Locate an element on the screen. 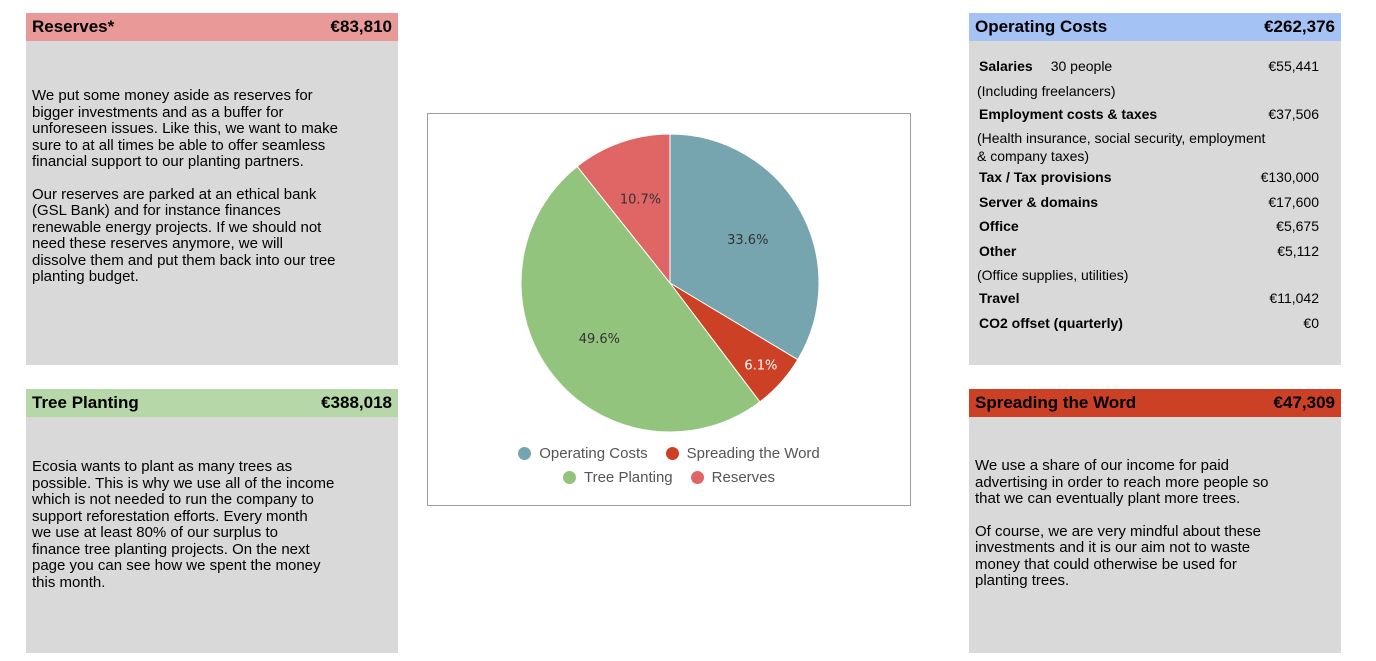 This screenshot has height=661, width=1376. pie-slice-operating-costs is located at coordinates (744, 247).